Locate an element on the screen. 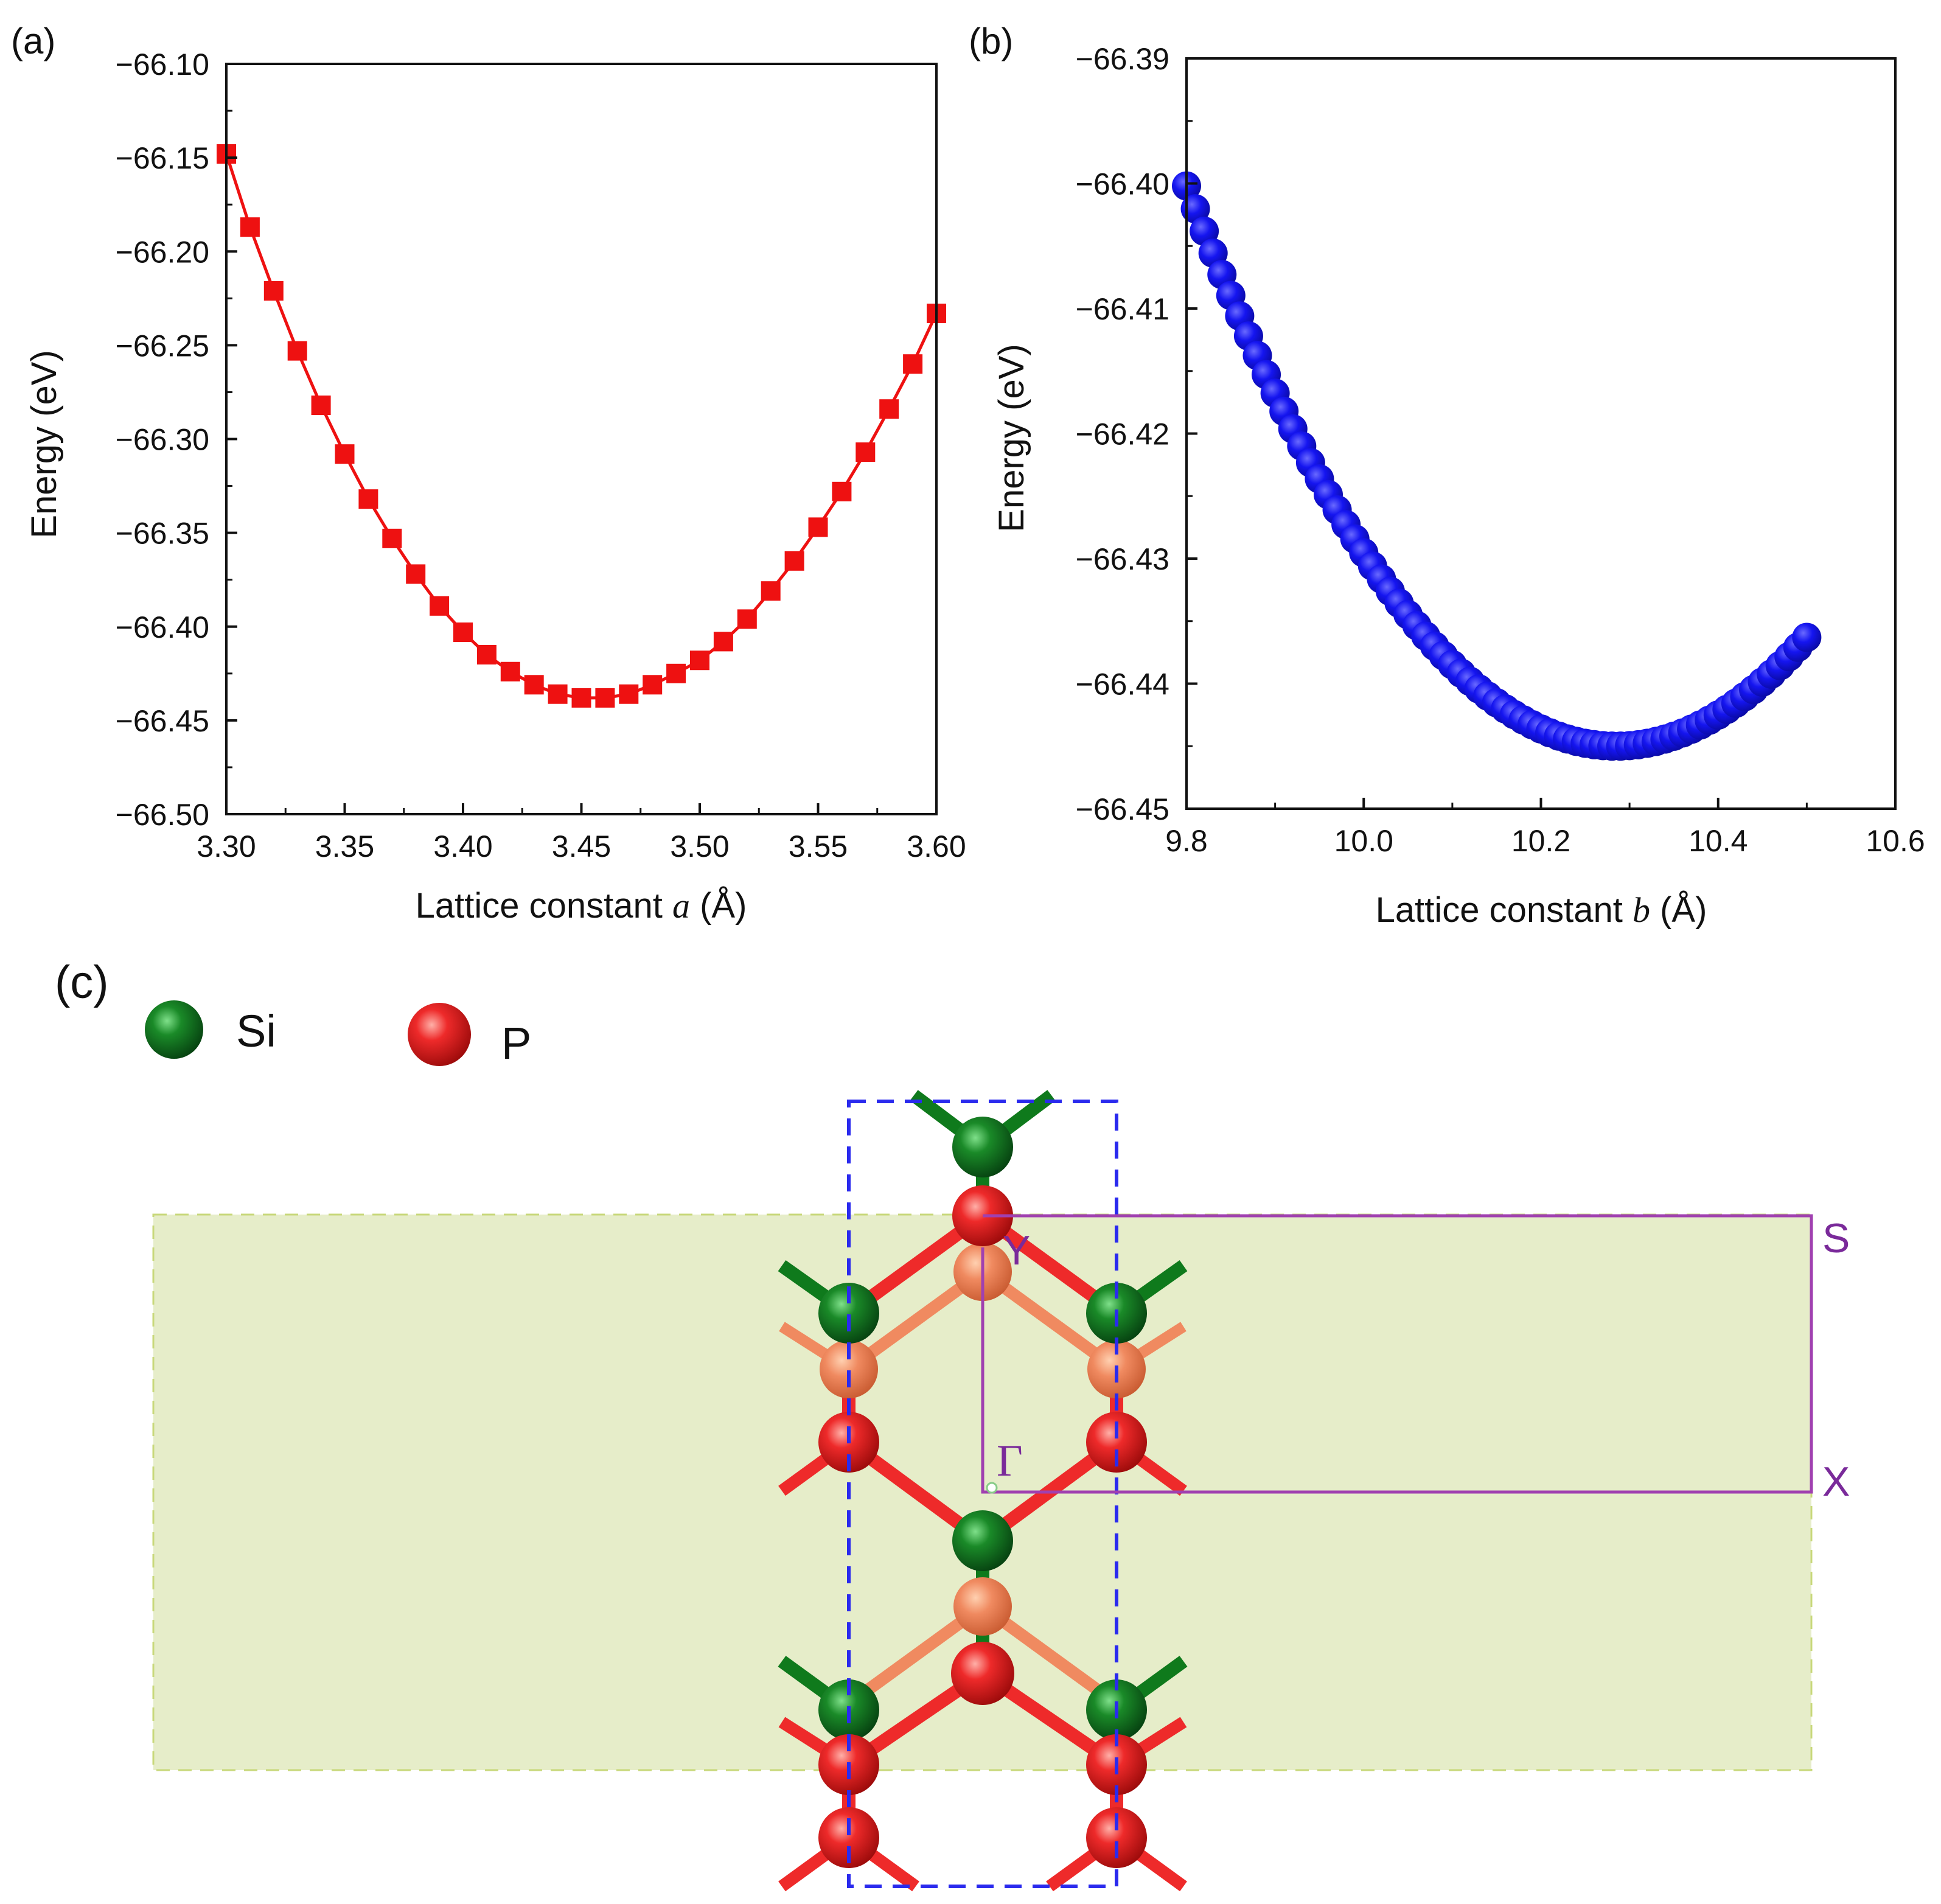 This screenshot has height=1904, width=1941. chart-b-y-tick-label: −66.40 is located at coordinates (1122, 184).